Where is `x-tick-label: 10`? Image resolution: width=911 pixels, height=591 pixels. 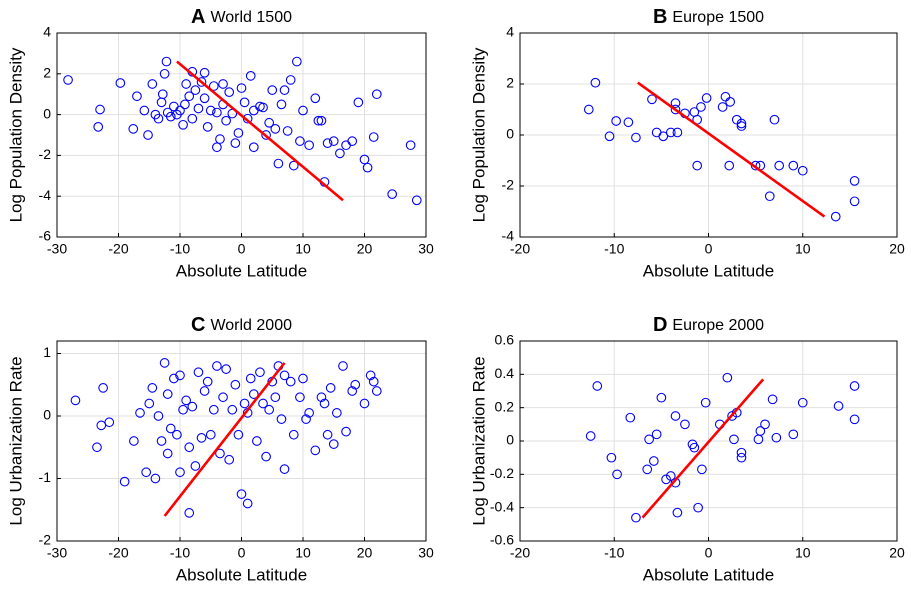
x-tick-label: 10 is located at coordinates (803, 249).